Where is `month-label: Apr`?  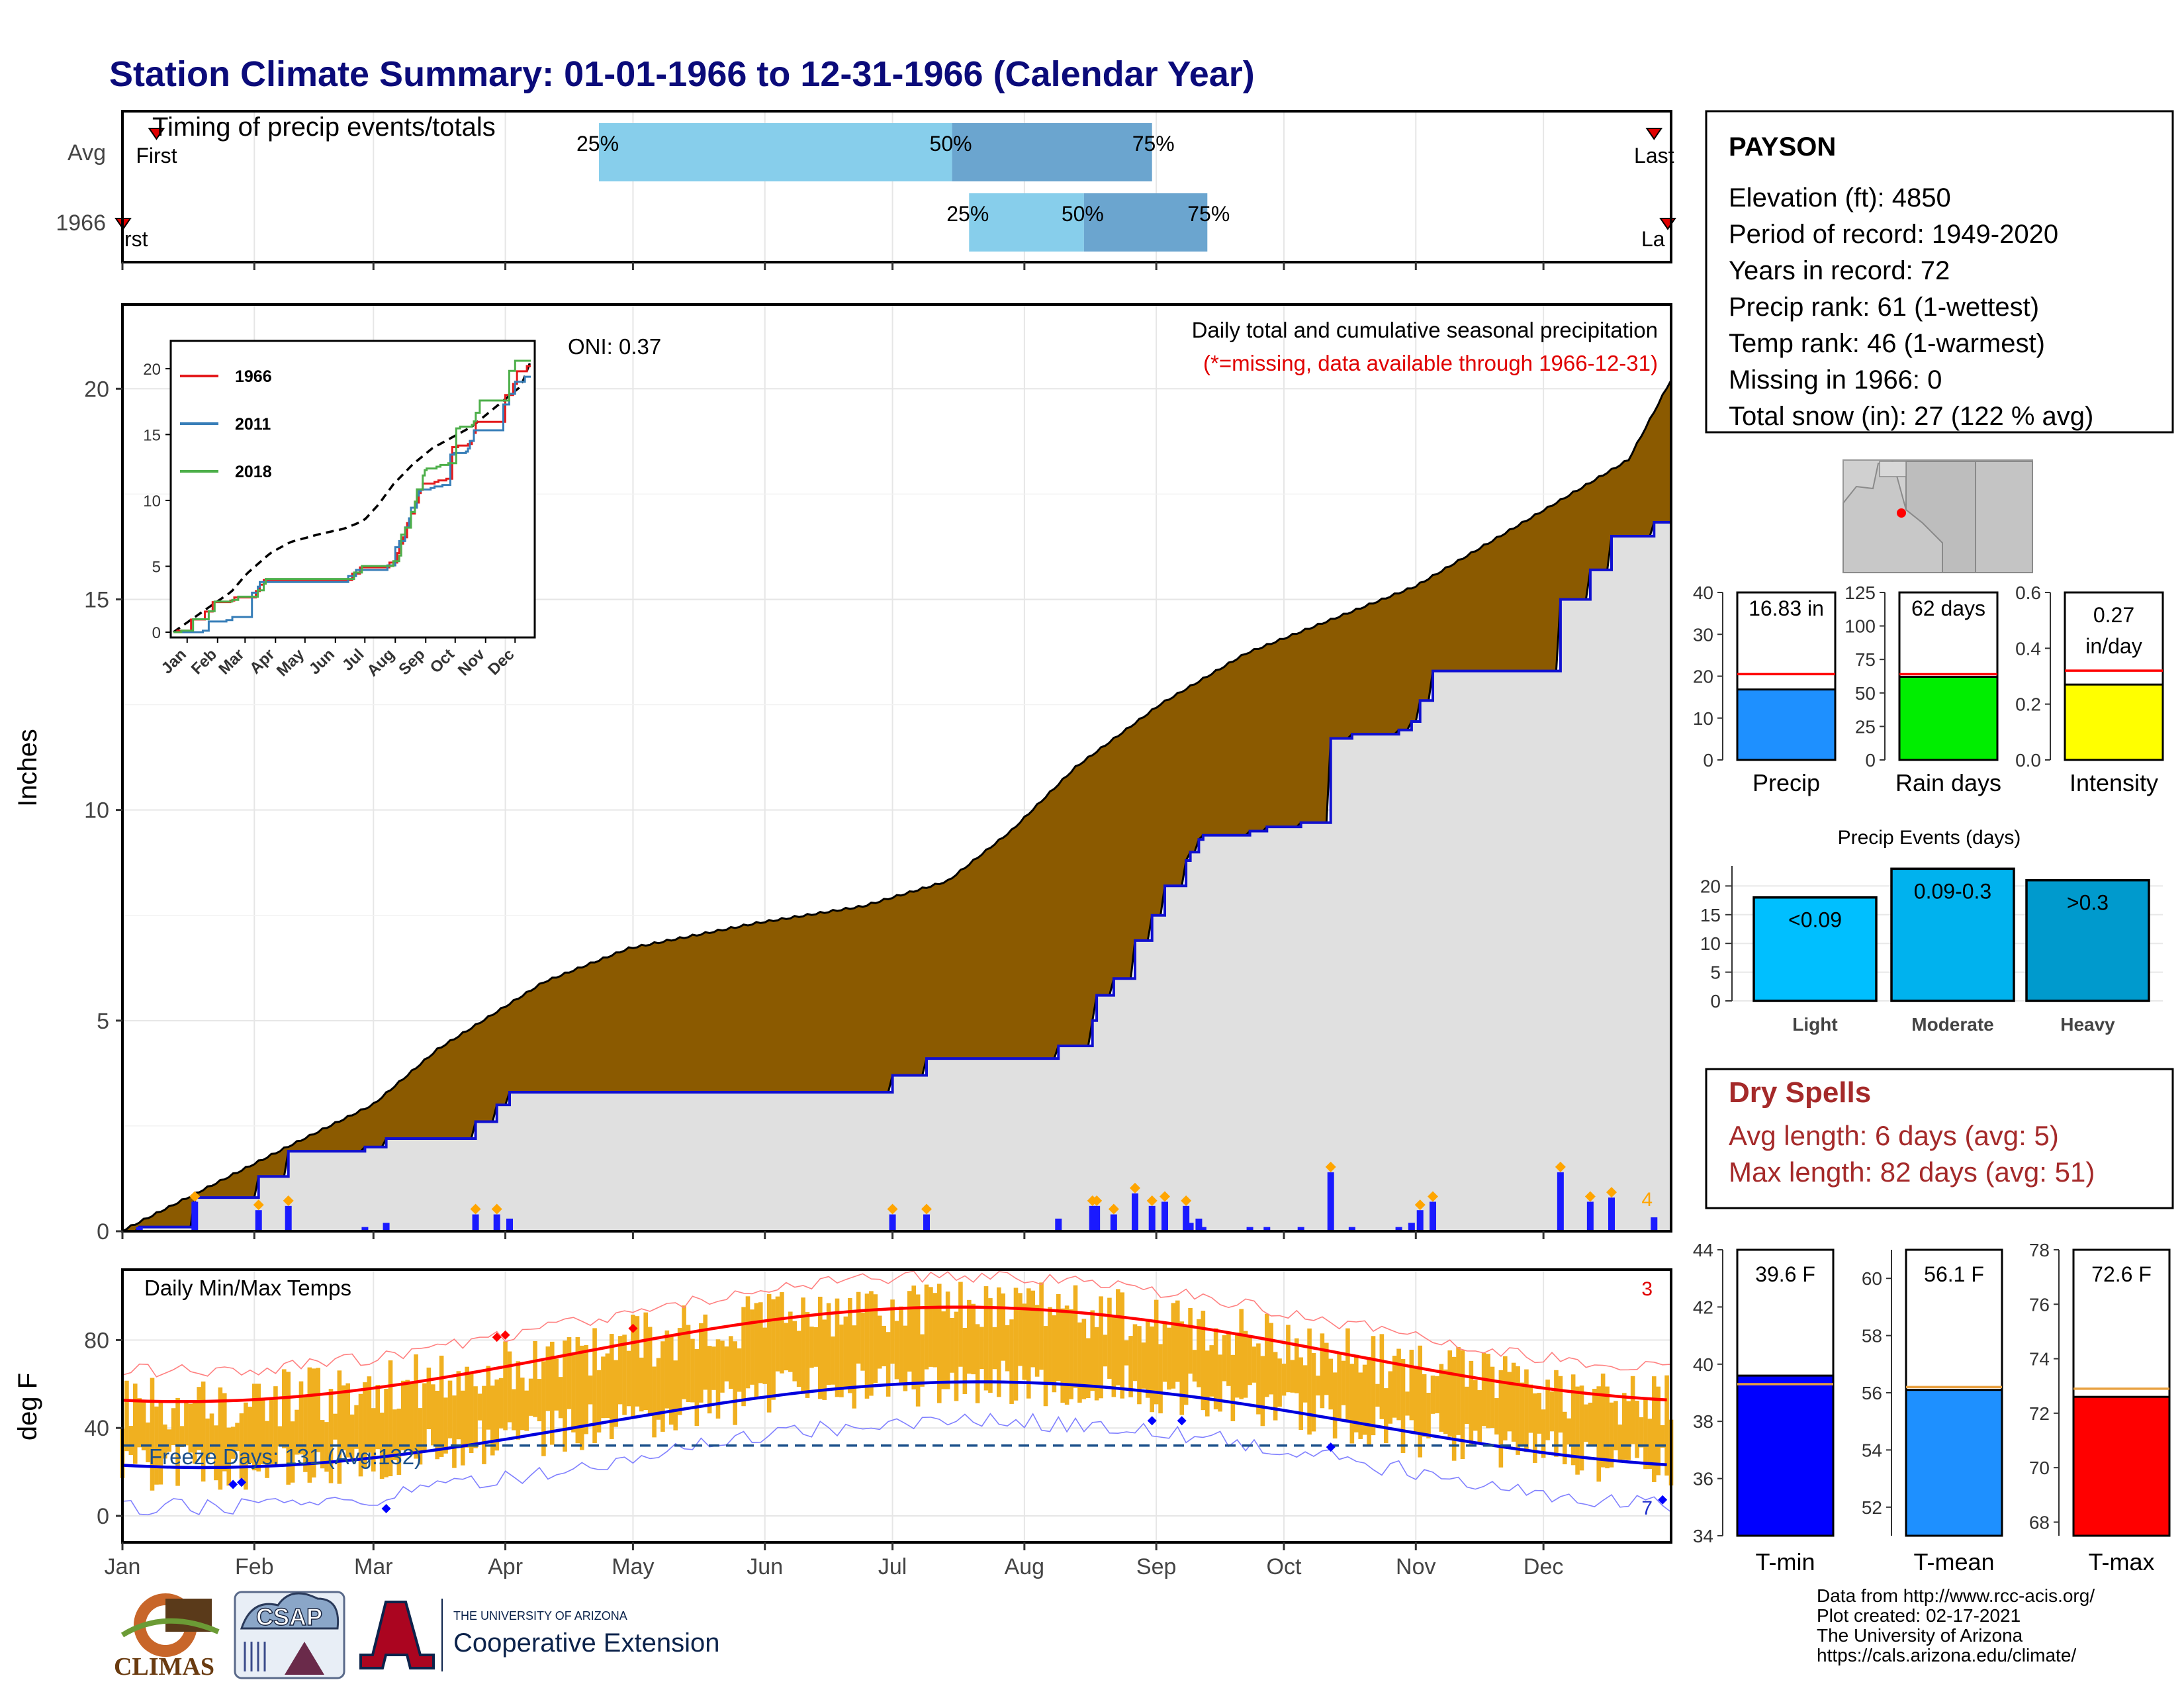
month-label: Apr is located at coordinates (506, 1566).